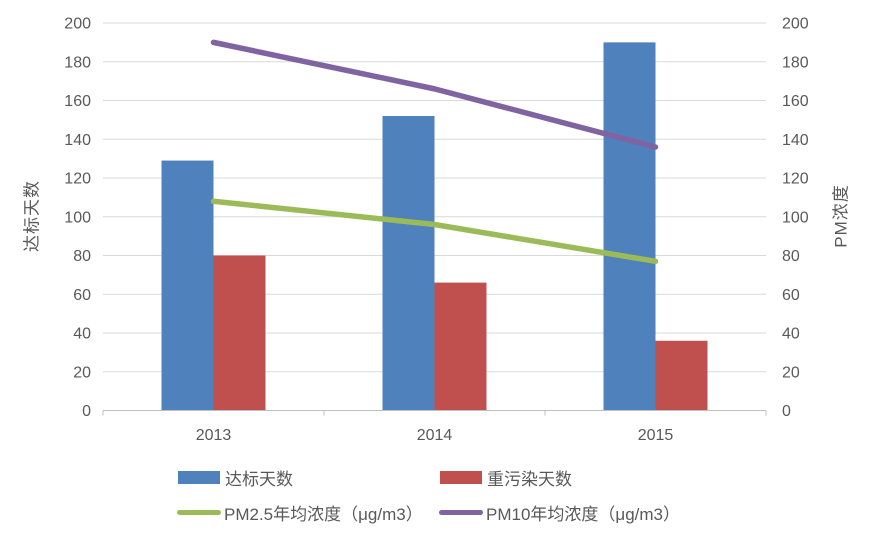 The width and height of the screenshot is (870, 538). I want to click on legend-item-pm10: PM10年均浓度（μg/m3）, so click(559, 513).